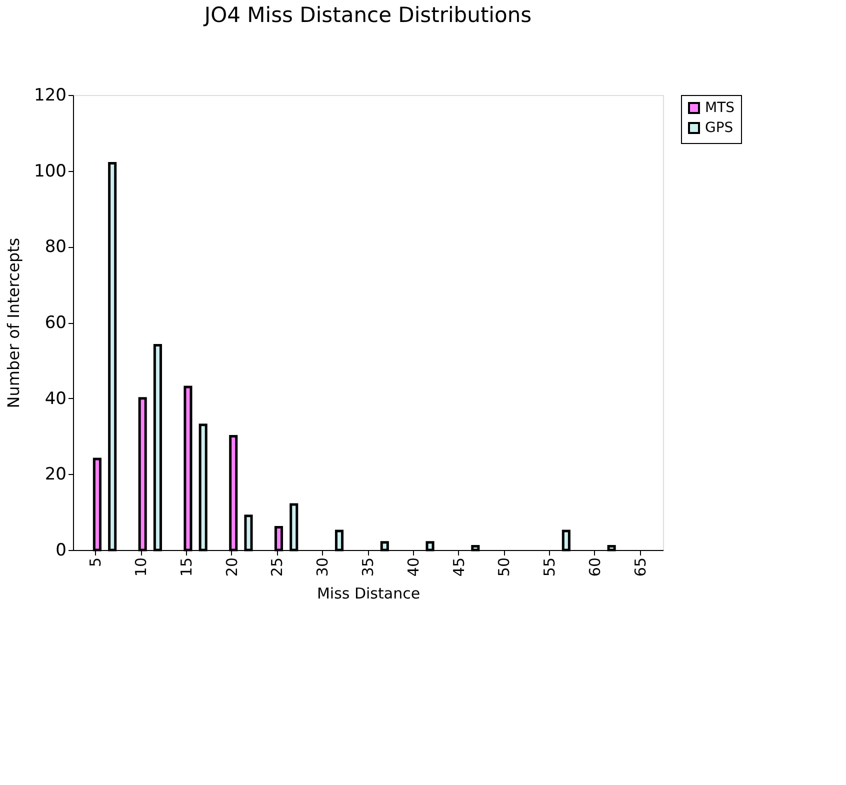  Describe the element at coordinates (459, 567) in the screenshot. I see `x-tick-label: 45` at that location.